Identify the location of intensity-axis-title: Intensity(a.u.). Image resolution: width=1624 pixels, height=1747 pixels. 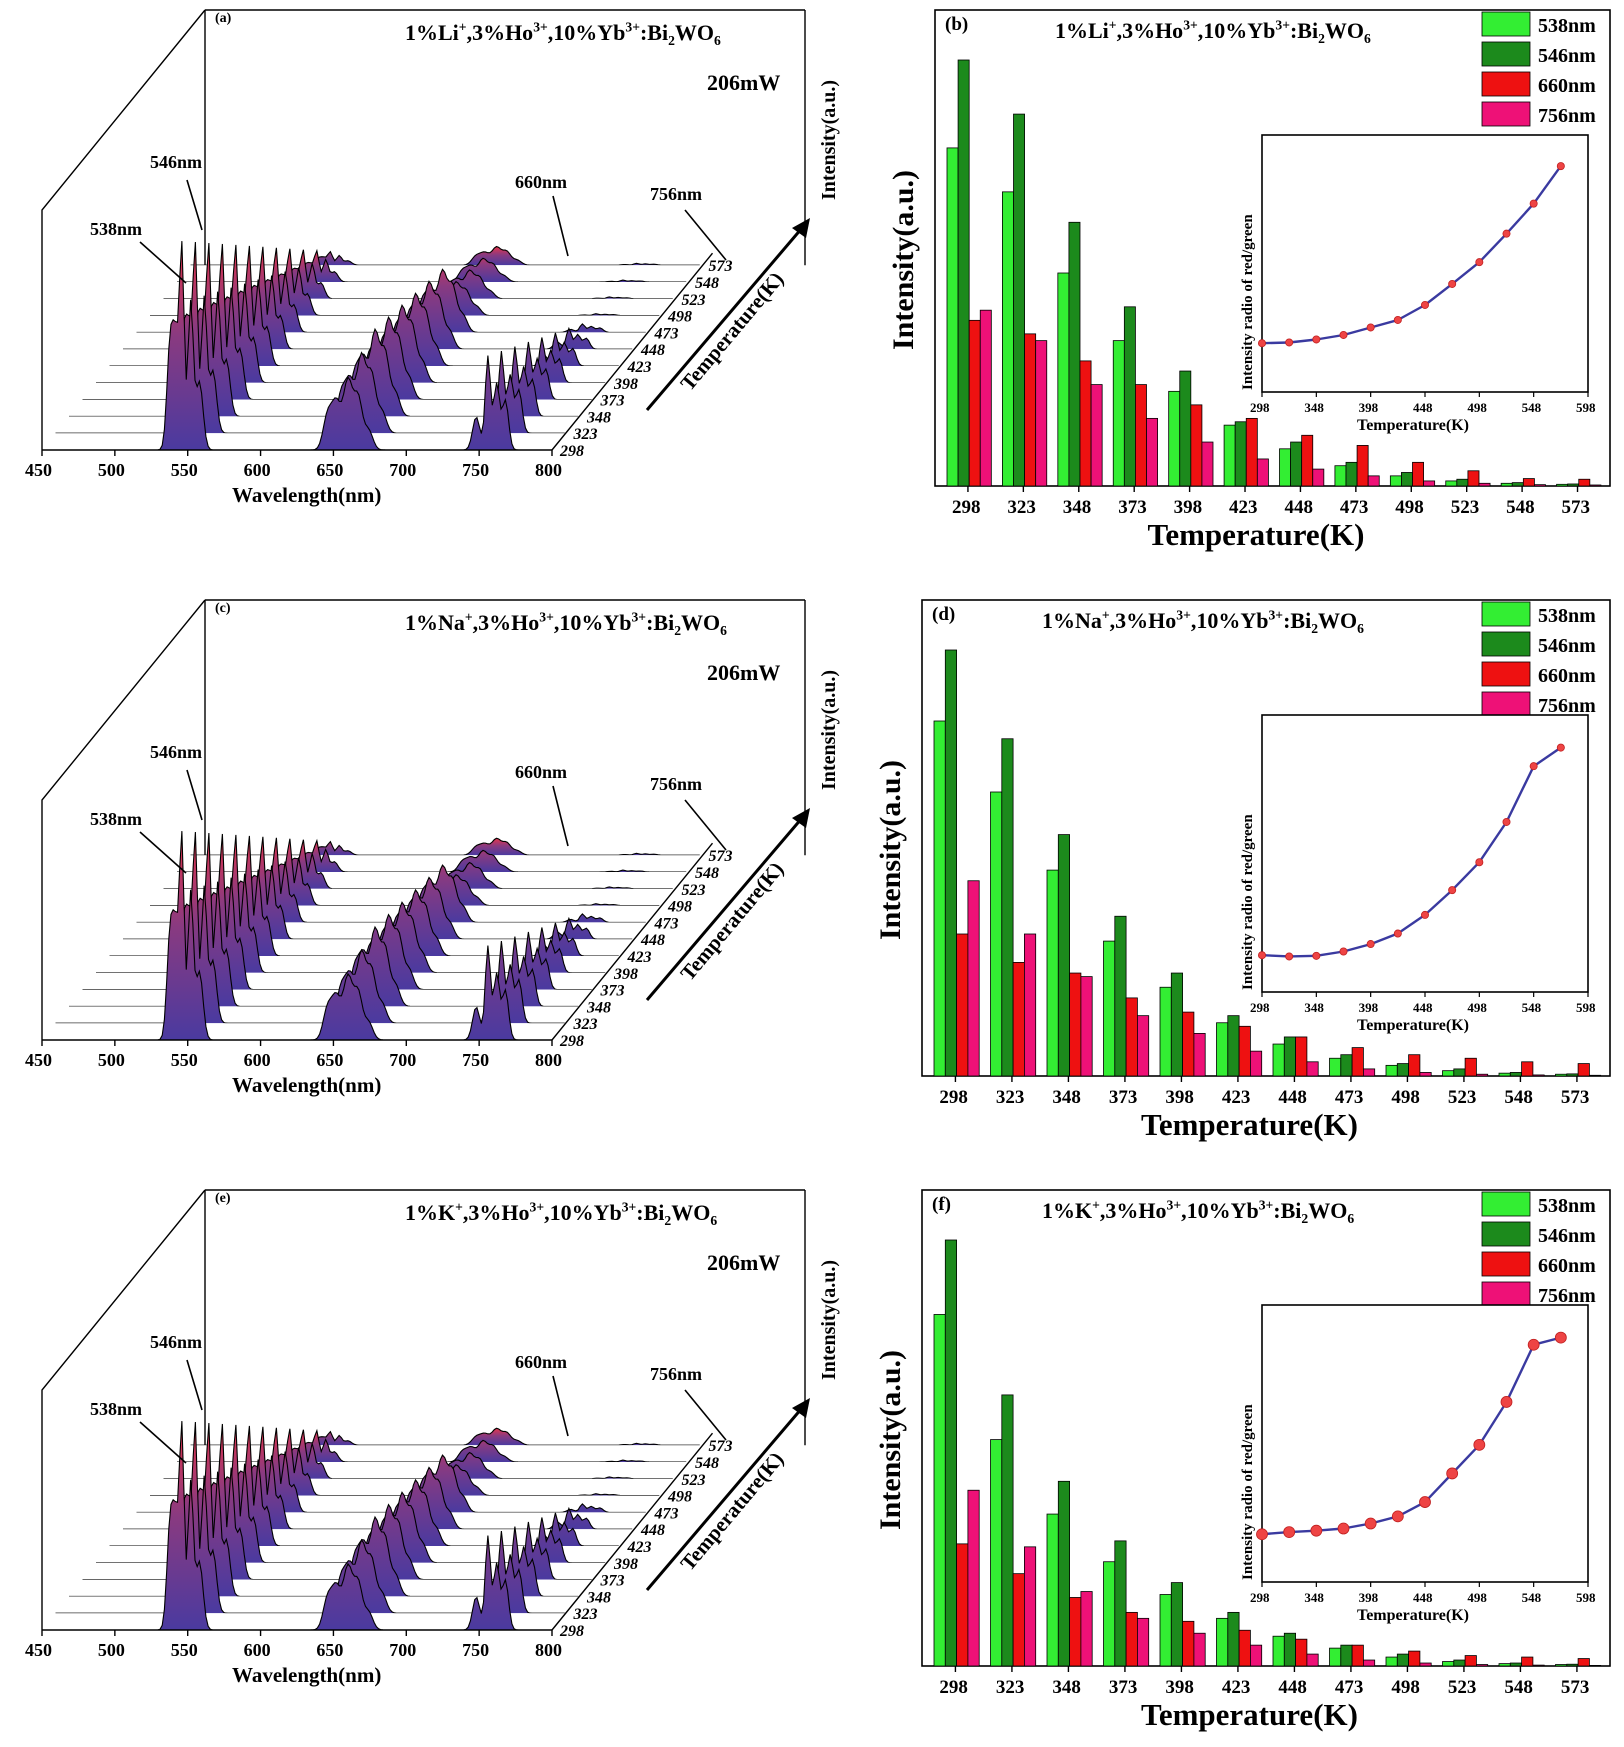
(829, 140).